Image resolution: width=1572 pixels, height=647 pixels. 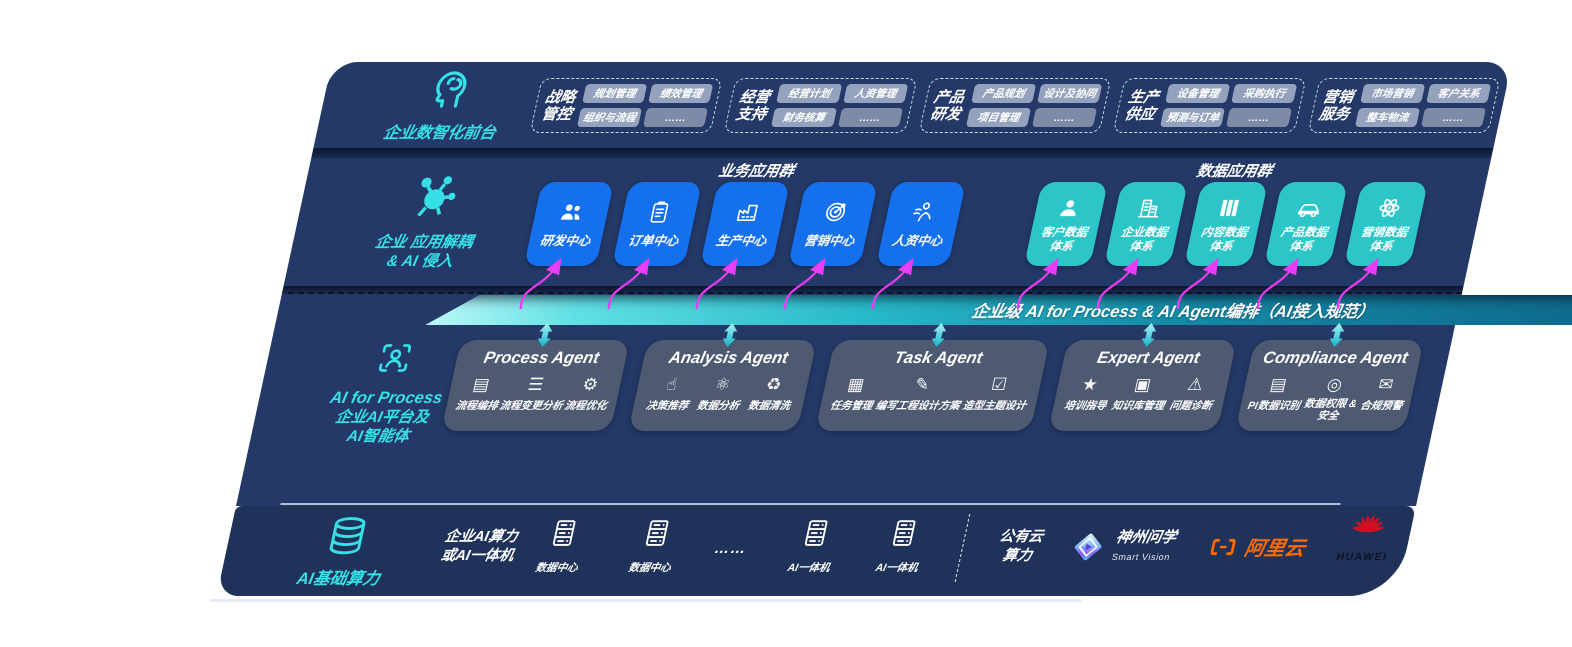 What do you see at coordinates (1335, 358) in the screenshot?
I see `agent-title: Compliance Agent` at bounding box center [1335, 358].